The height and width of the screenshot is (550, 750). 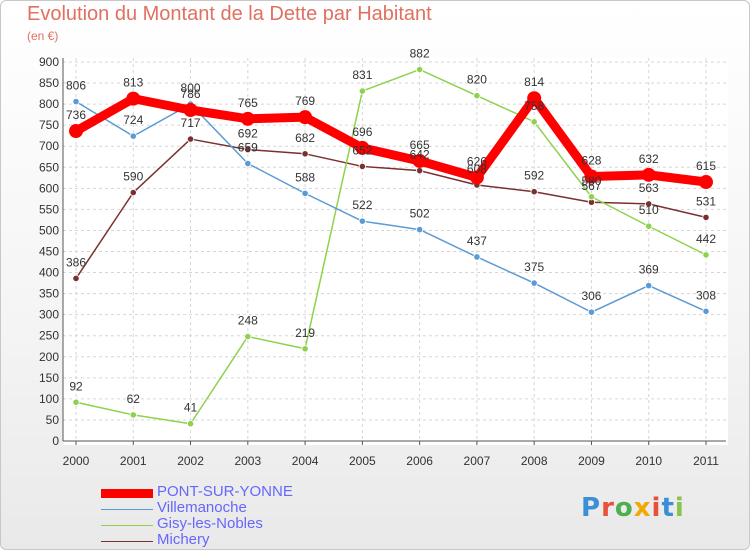 I want to click on x-tick-label: 2003, so click(x=247, y=461).